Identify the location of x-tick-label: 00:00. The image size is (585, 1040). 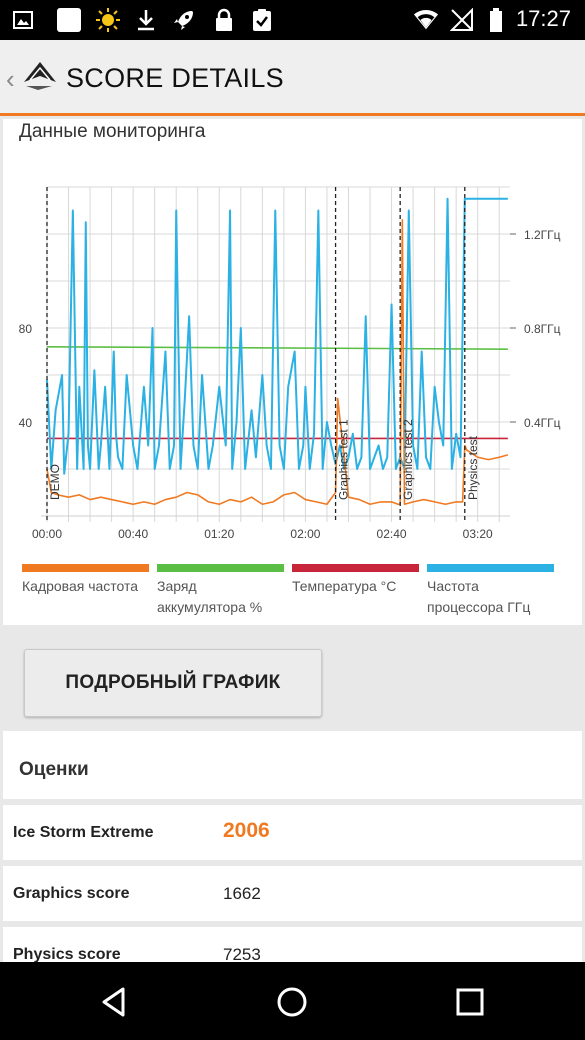
(47, 534).